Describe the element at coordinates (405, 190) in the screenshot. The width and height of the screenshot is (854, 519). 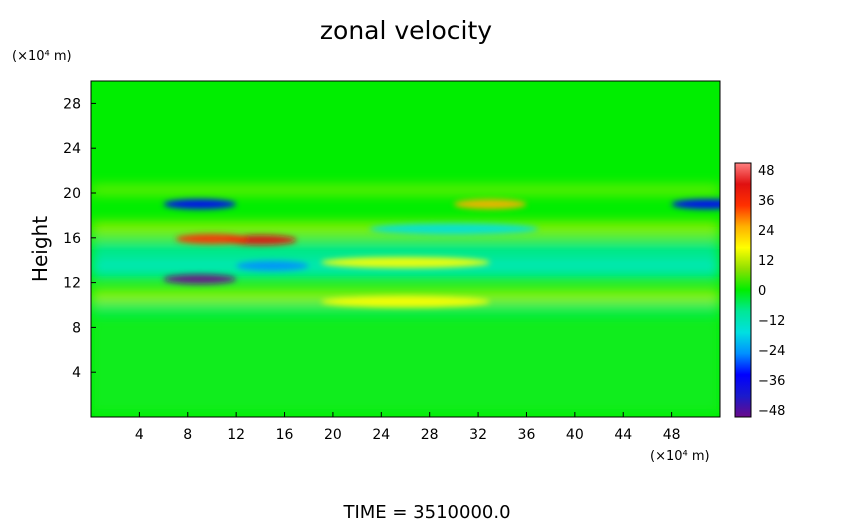
I see `band-yellow-upper` at that location.